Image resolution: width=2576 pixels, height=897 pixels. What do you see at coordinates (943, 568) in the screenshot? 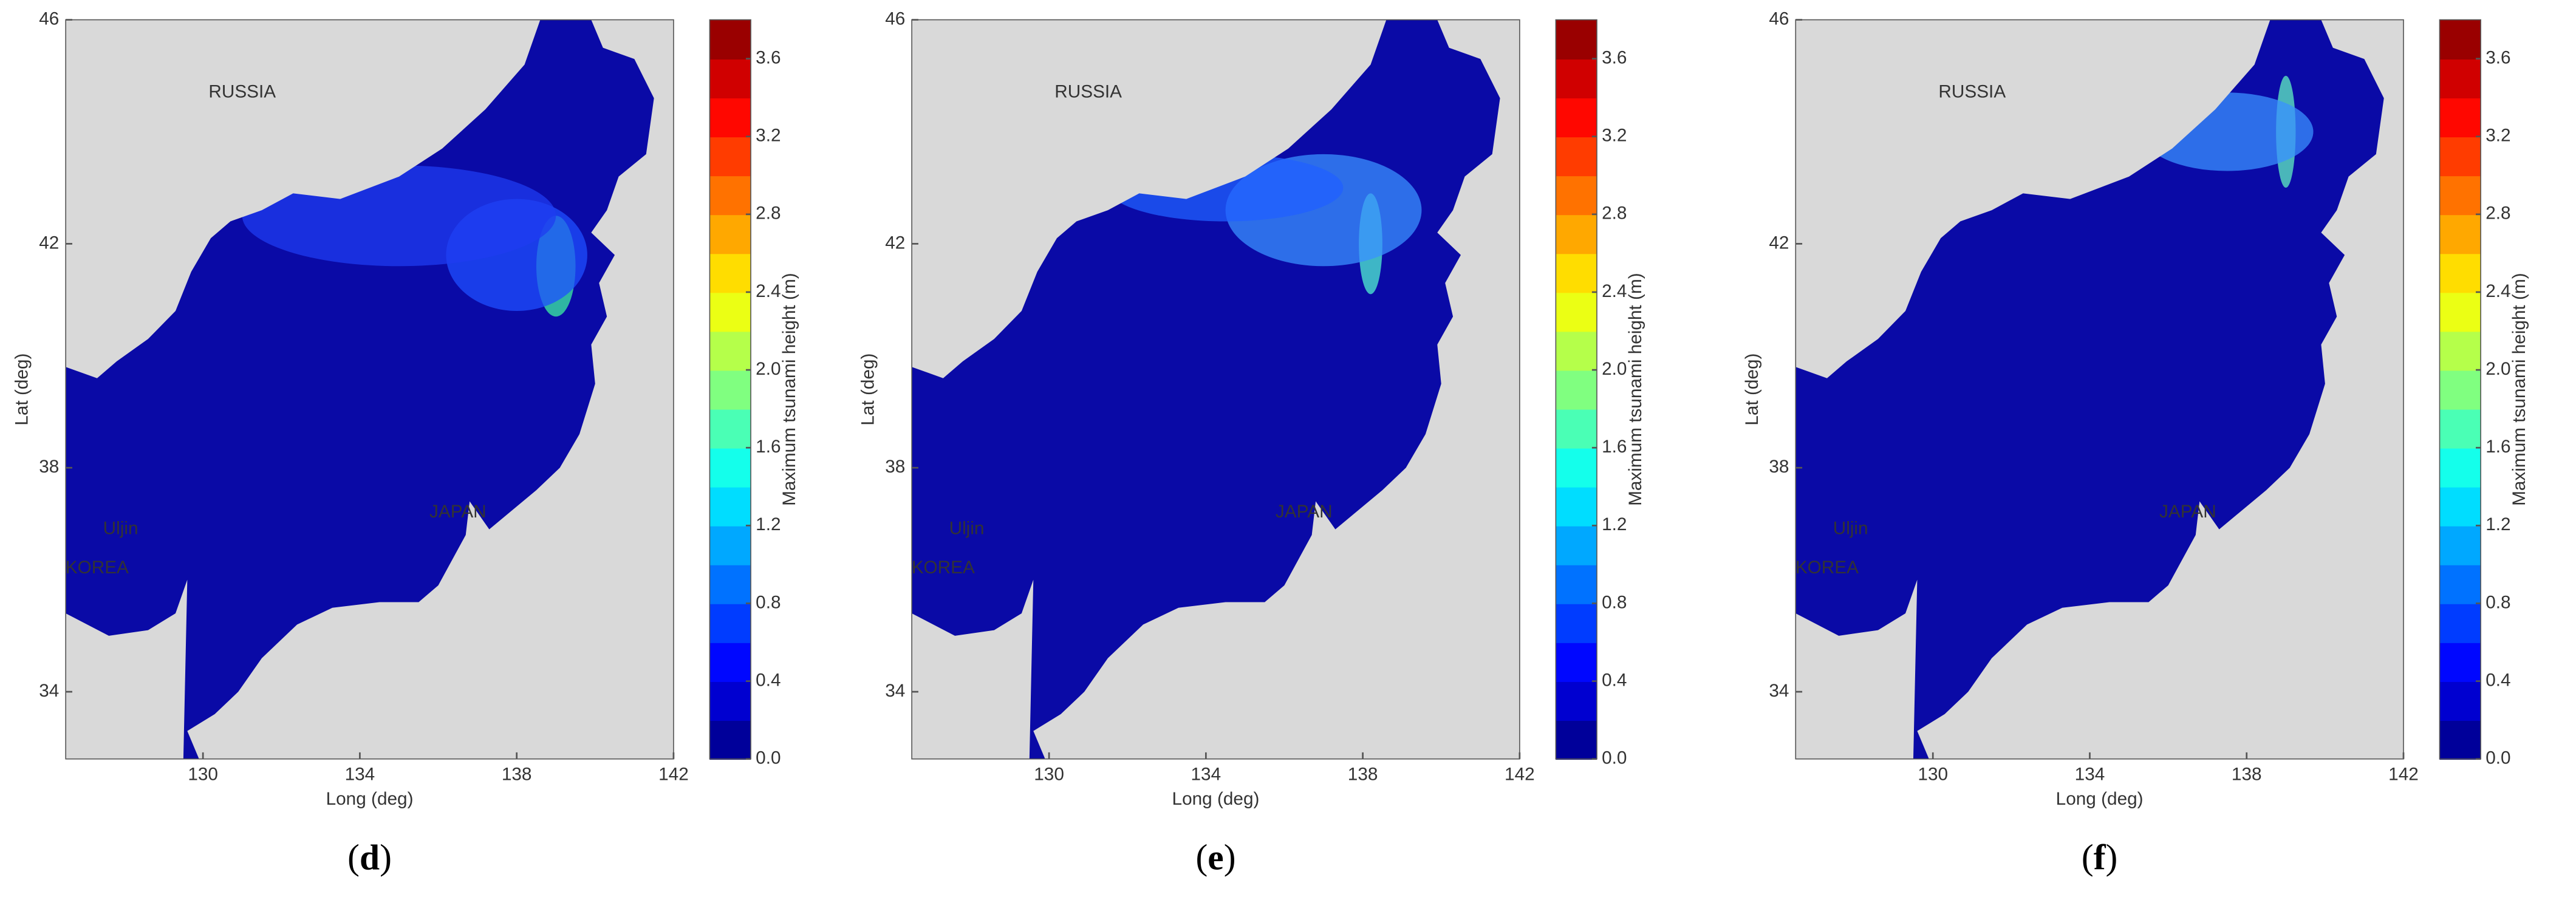
I see `place-label: KOREA` at bounding box center [943, 568].